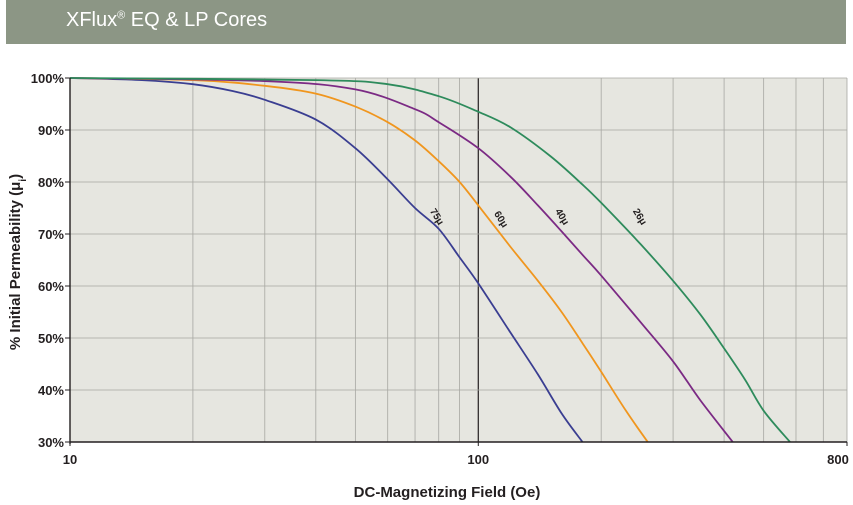 The width and height of the screenshot is (853, 505). Describe the element at coordinates (121, 15) in the screenshot. I see `registered-mark: ®` at that location.